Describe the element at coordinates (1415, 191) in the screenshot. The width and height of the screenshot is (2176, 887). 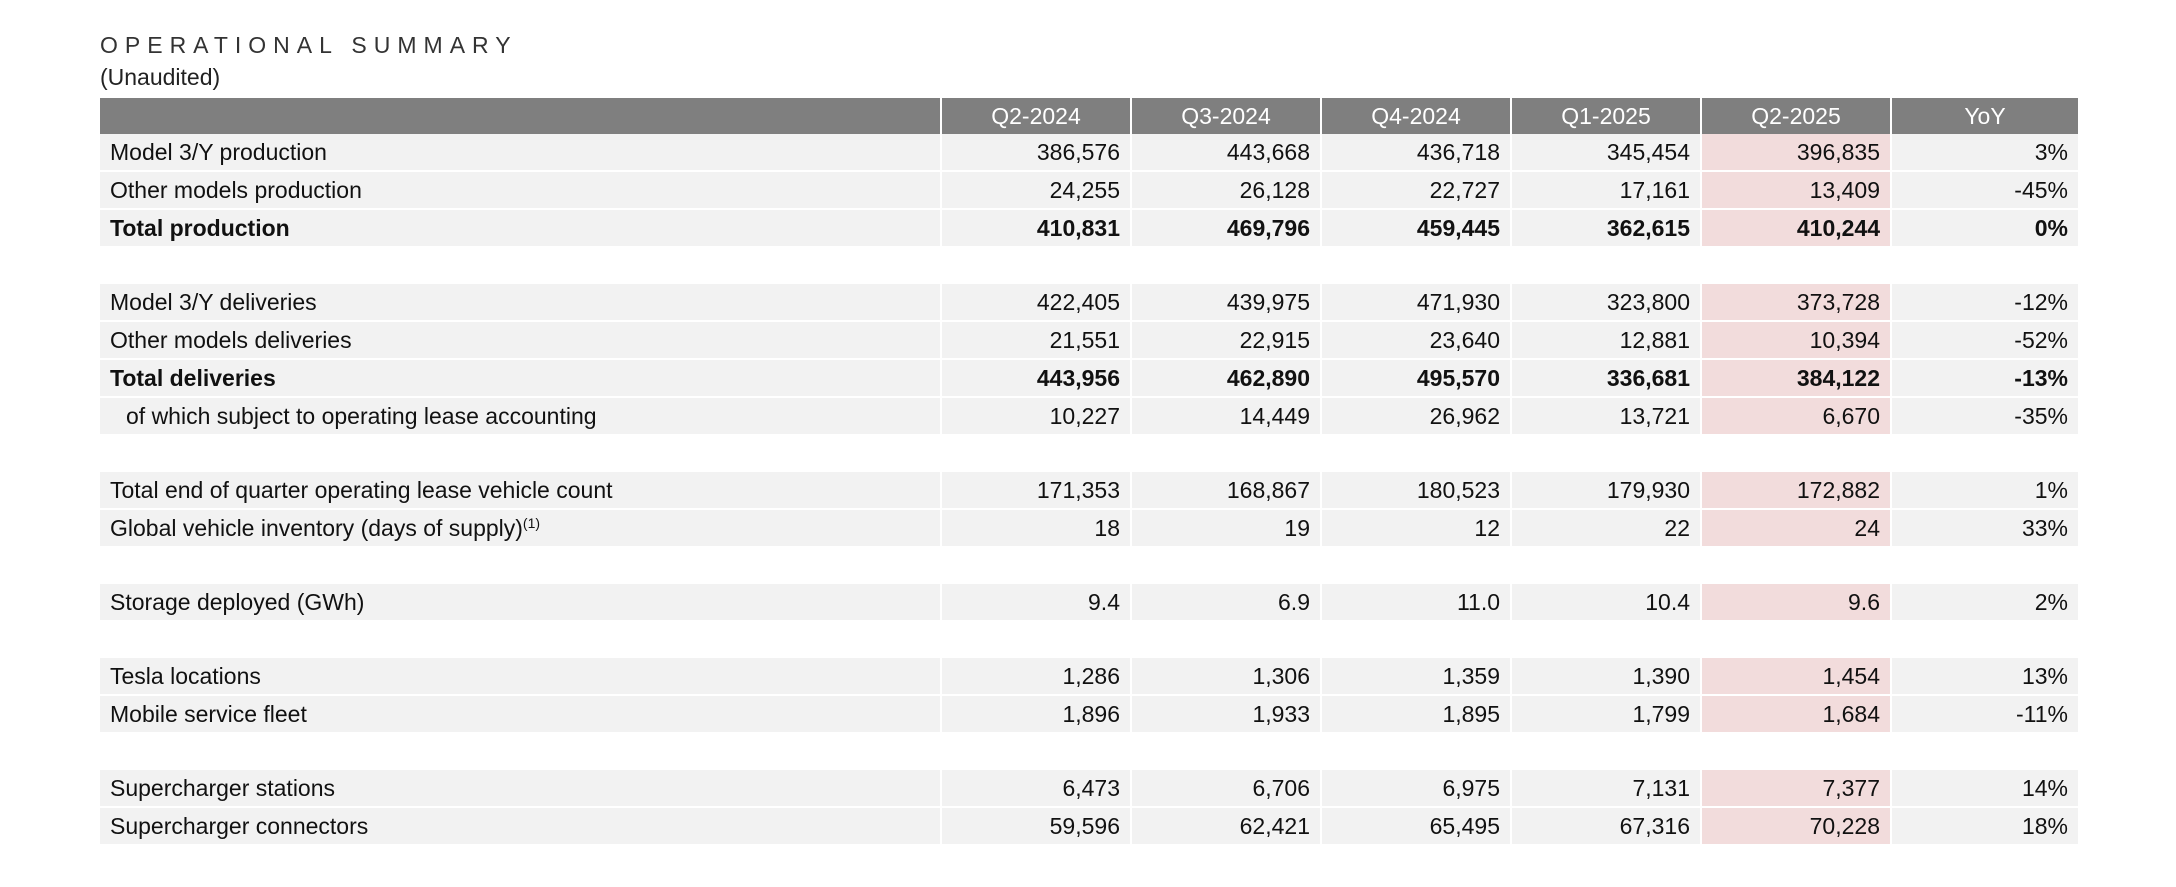
I see `cell: 22,727` at that location.